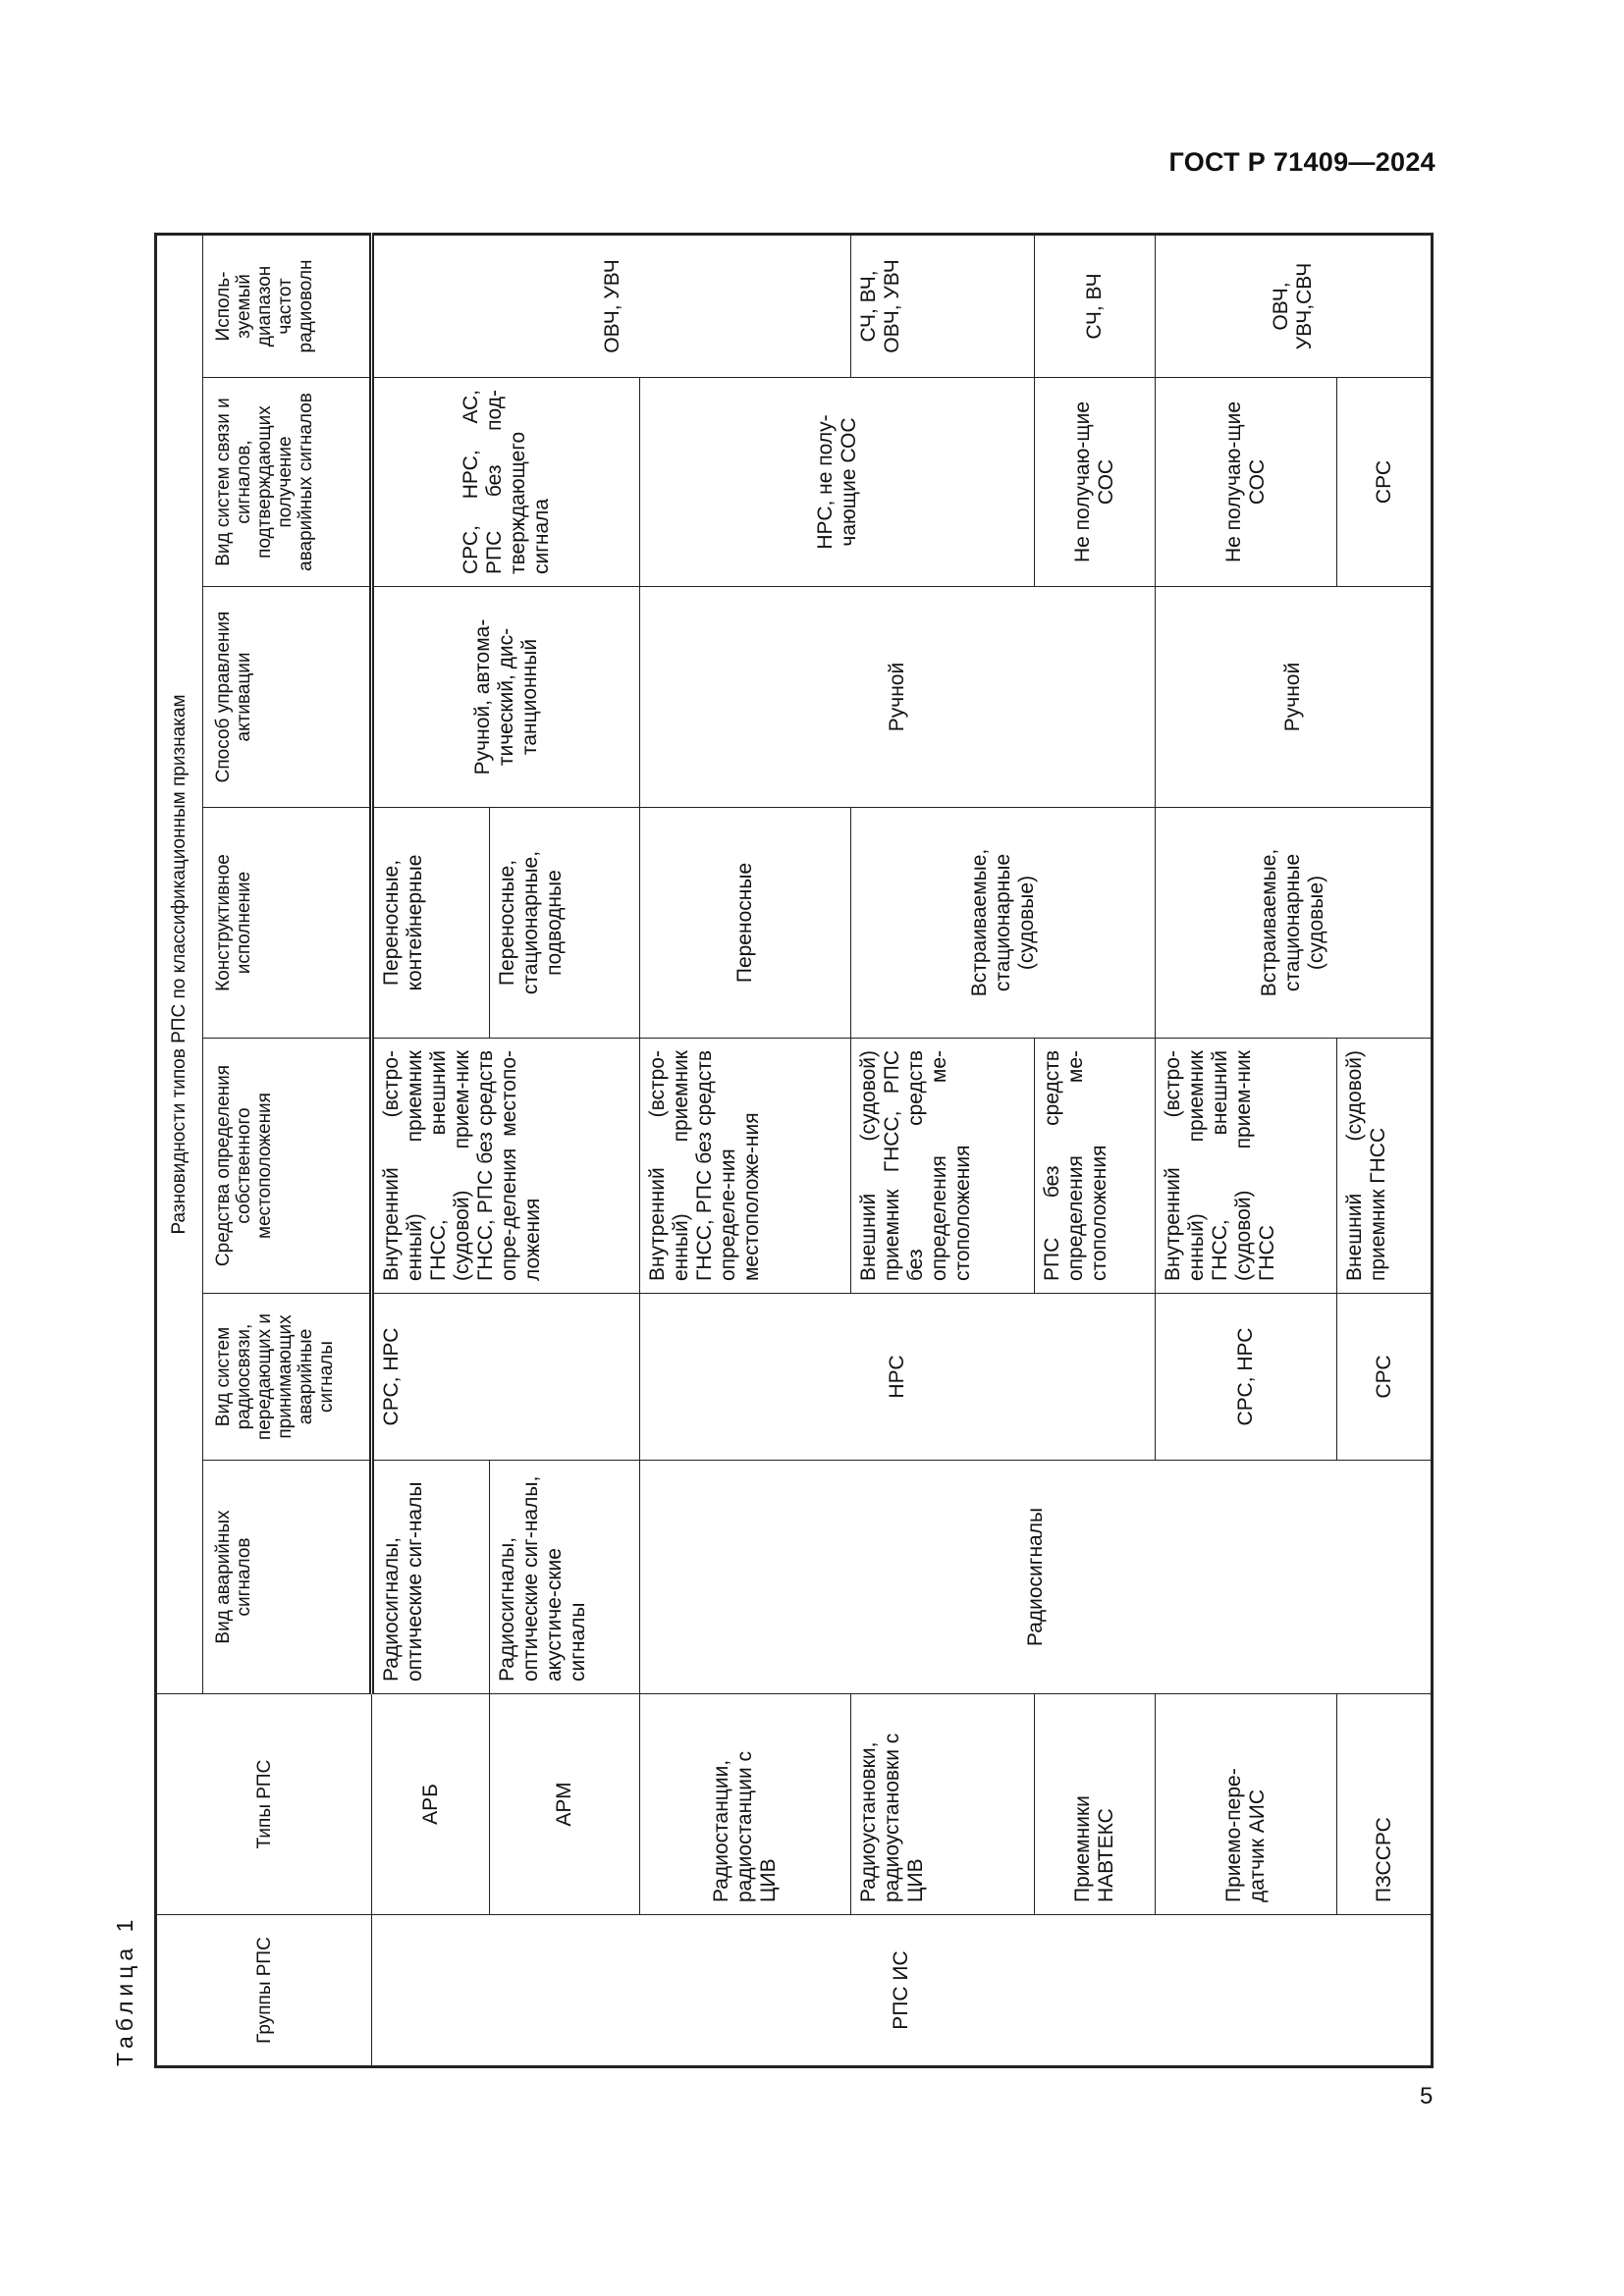 This screenshot has height=2296, width=1624. Describe the element at coordinates (1036, 1577) in the screenshot. I see `signal-cell: Радиосигналы` at that location.